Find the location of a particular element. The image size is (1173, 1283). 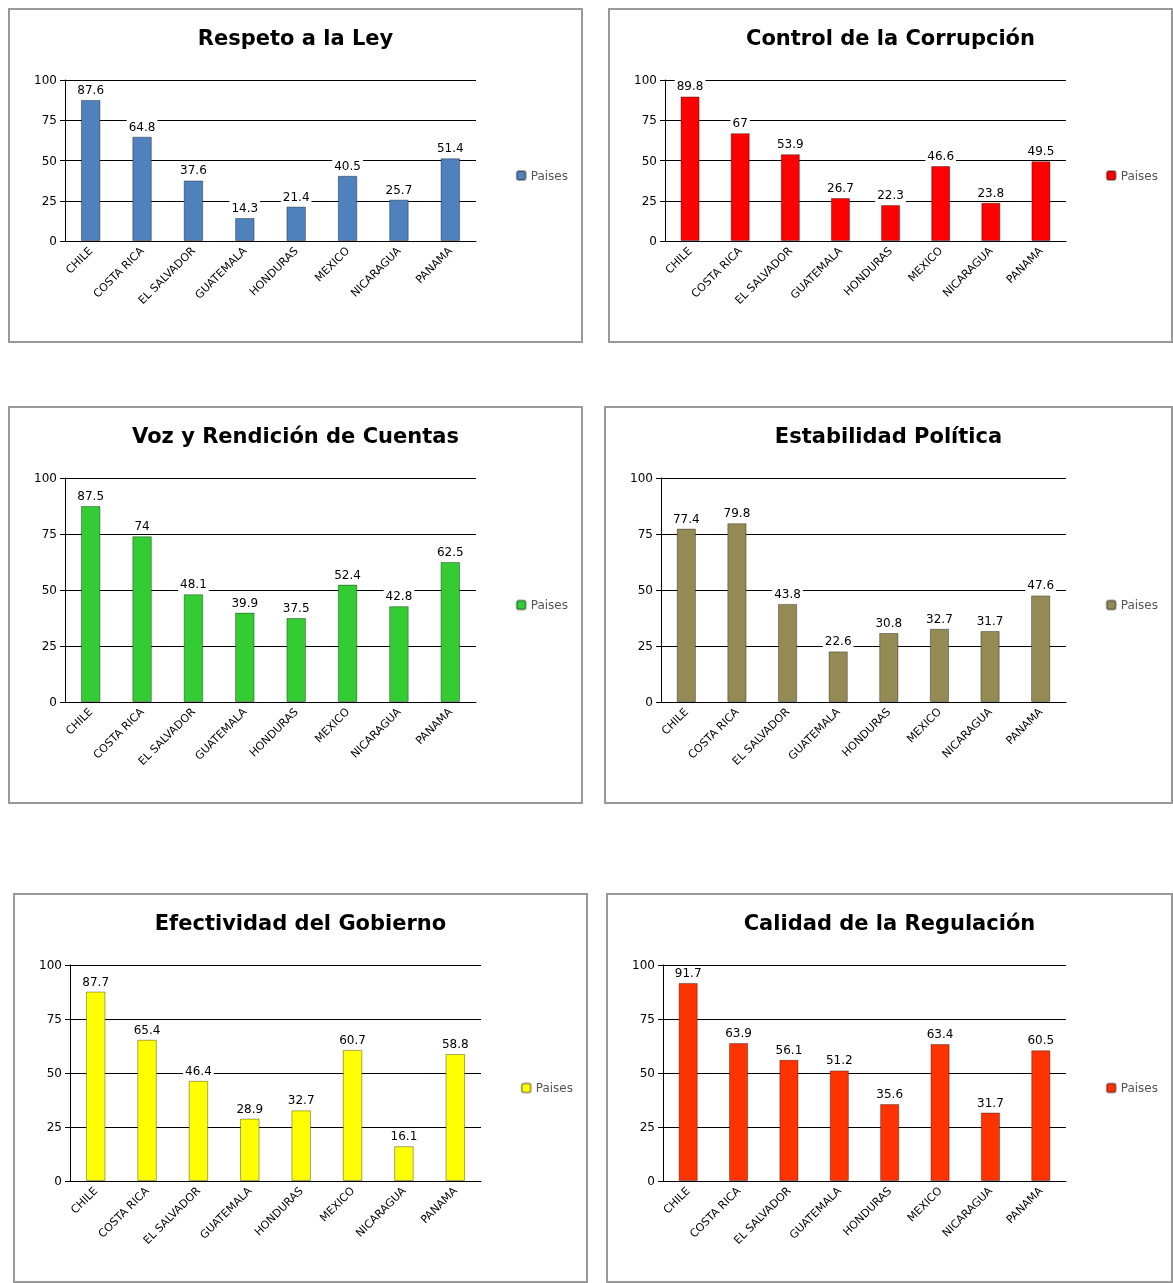

data-label: 60.5 is located at coordinates (1041, 1040).